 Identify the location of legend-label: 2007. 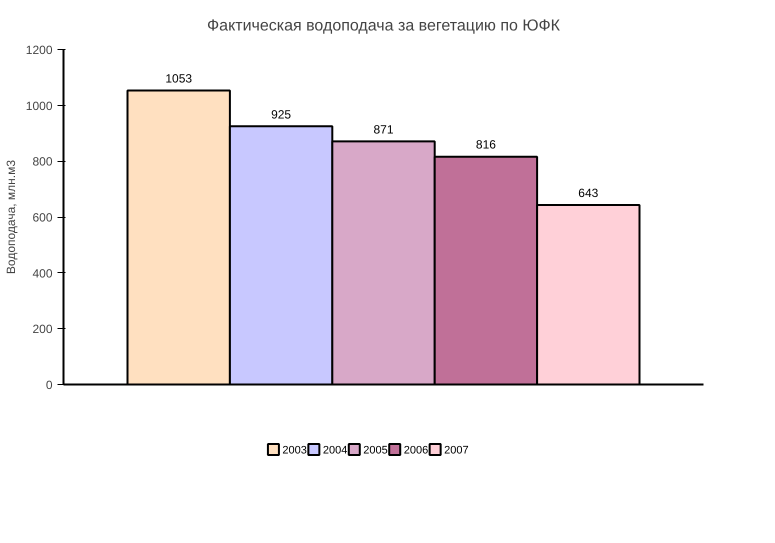
(456, 450).